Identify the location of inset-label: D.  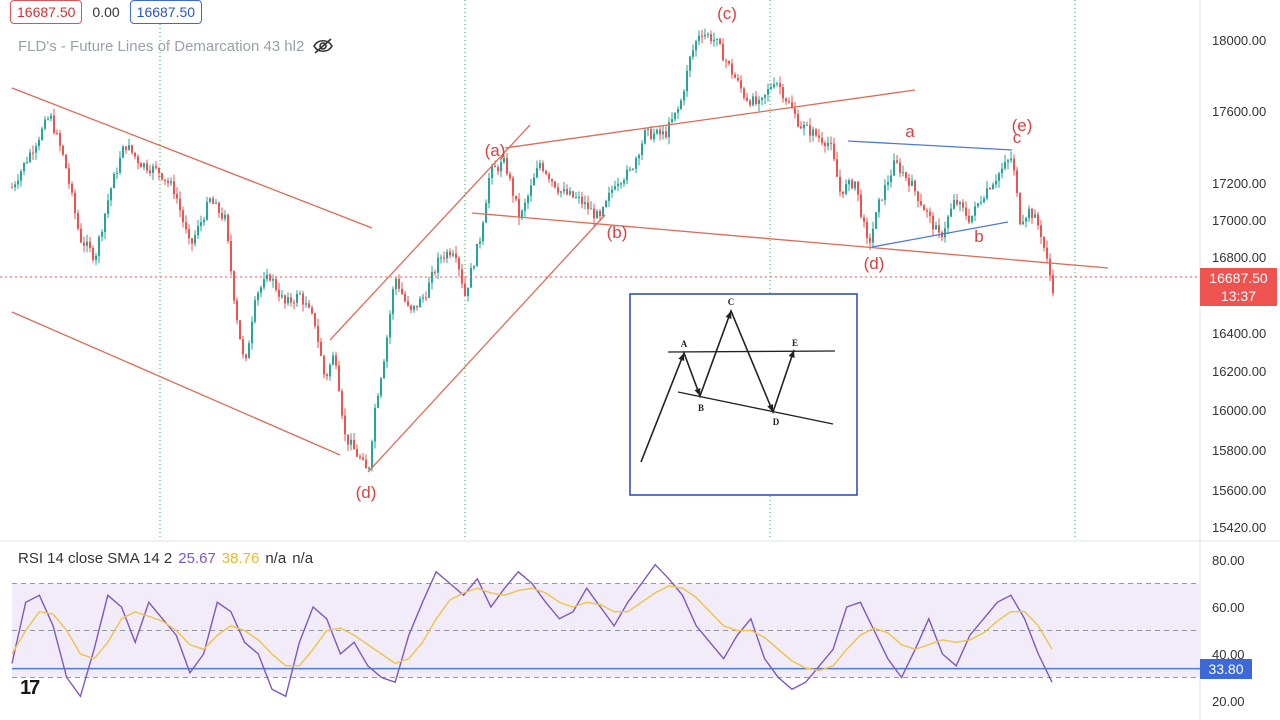
(776, 422).